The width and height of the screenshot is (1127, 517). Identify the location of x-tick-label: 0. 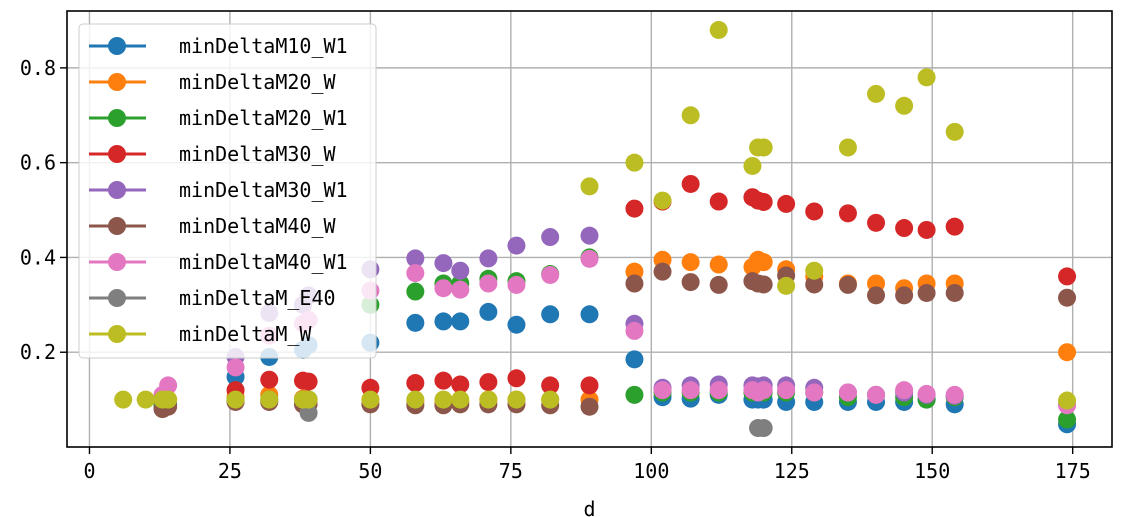
(89, 471).